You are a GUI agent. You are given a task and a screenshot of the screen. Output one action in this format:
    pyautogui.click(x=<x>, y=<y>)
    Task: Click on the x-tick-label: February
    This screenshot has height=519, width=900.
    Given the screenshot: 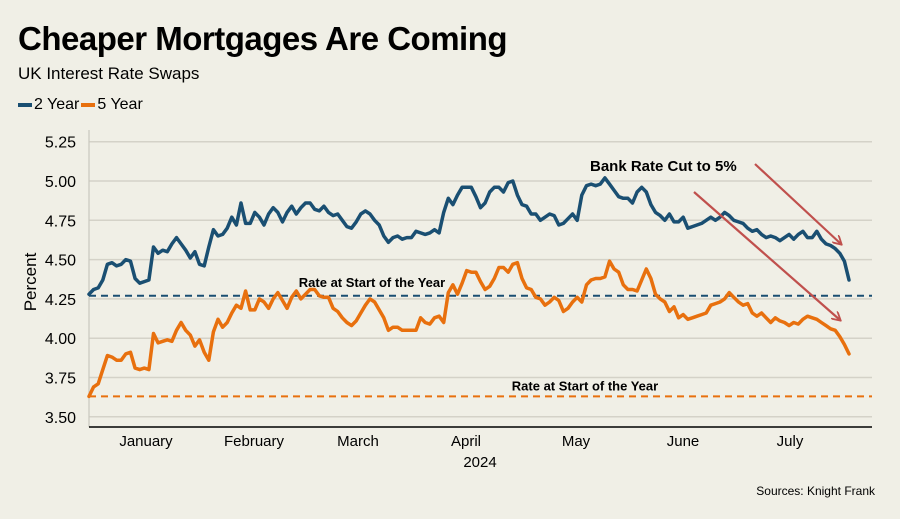 What is the action you would take?
    pyautogui.click(x=254, y=441)
    